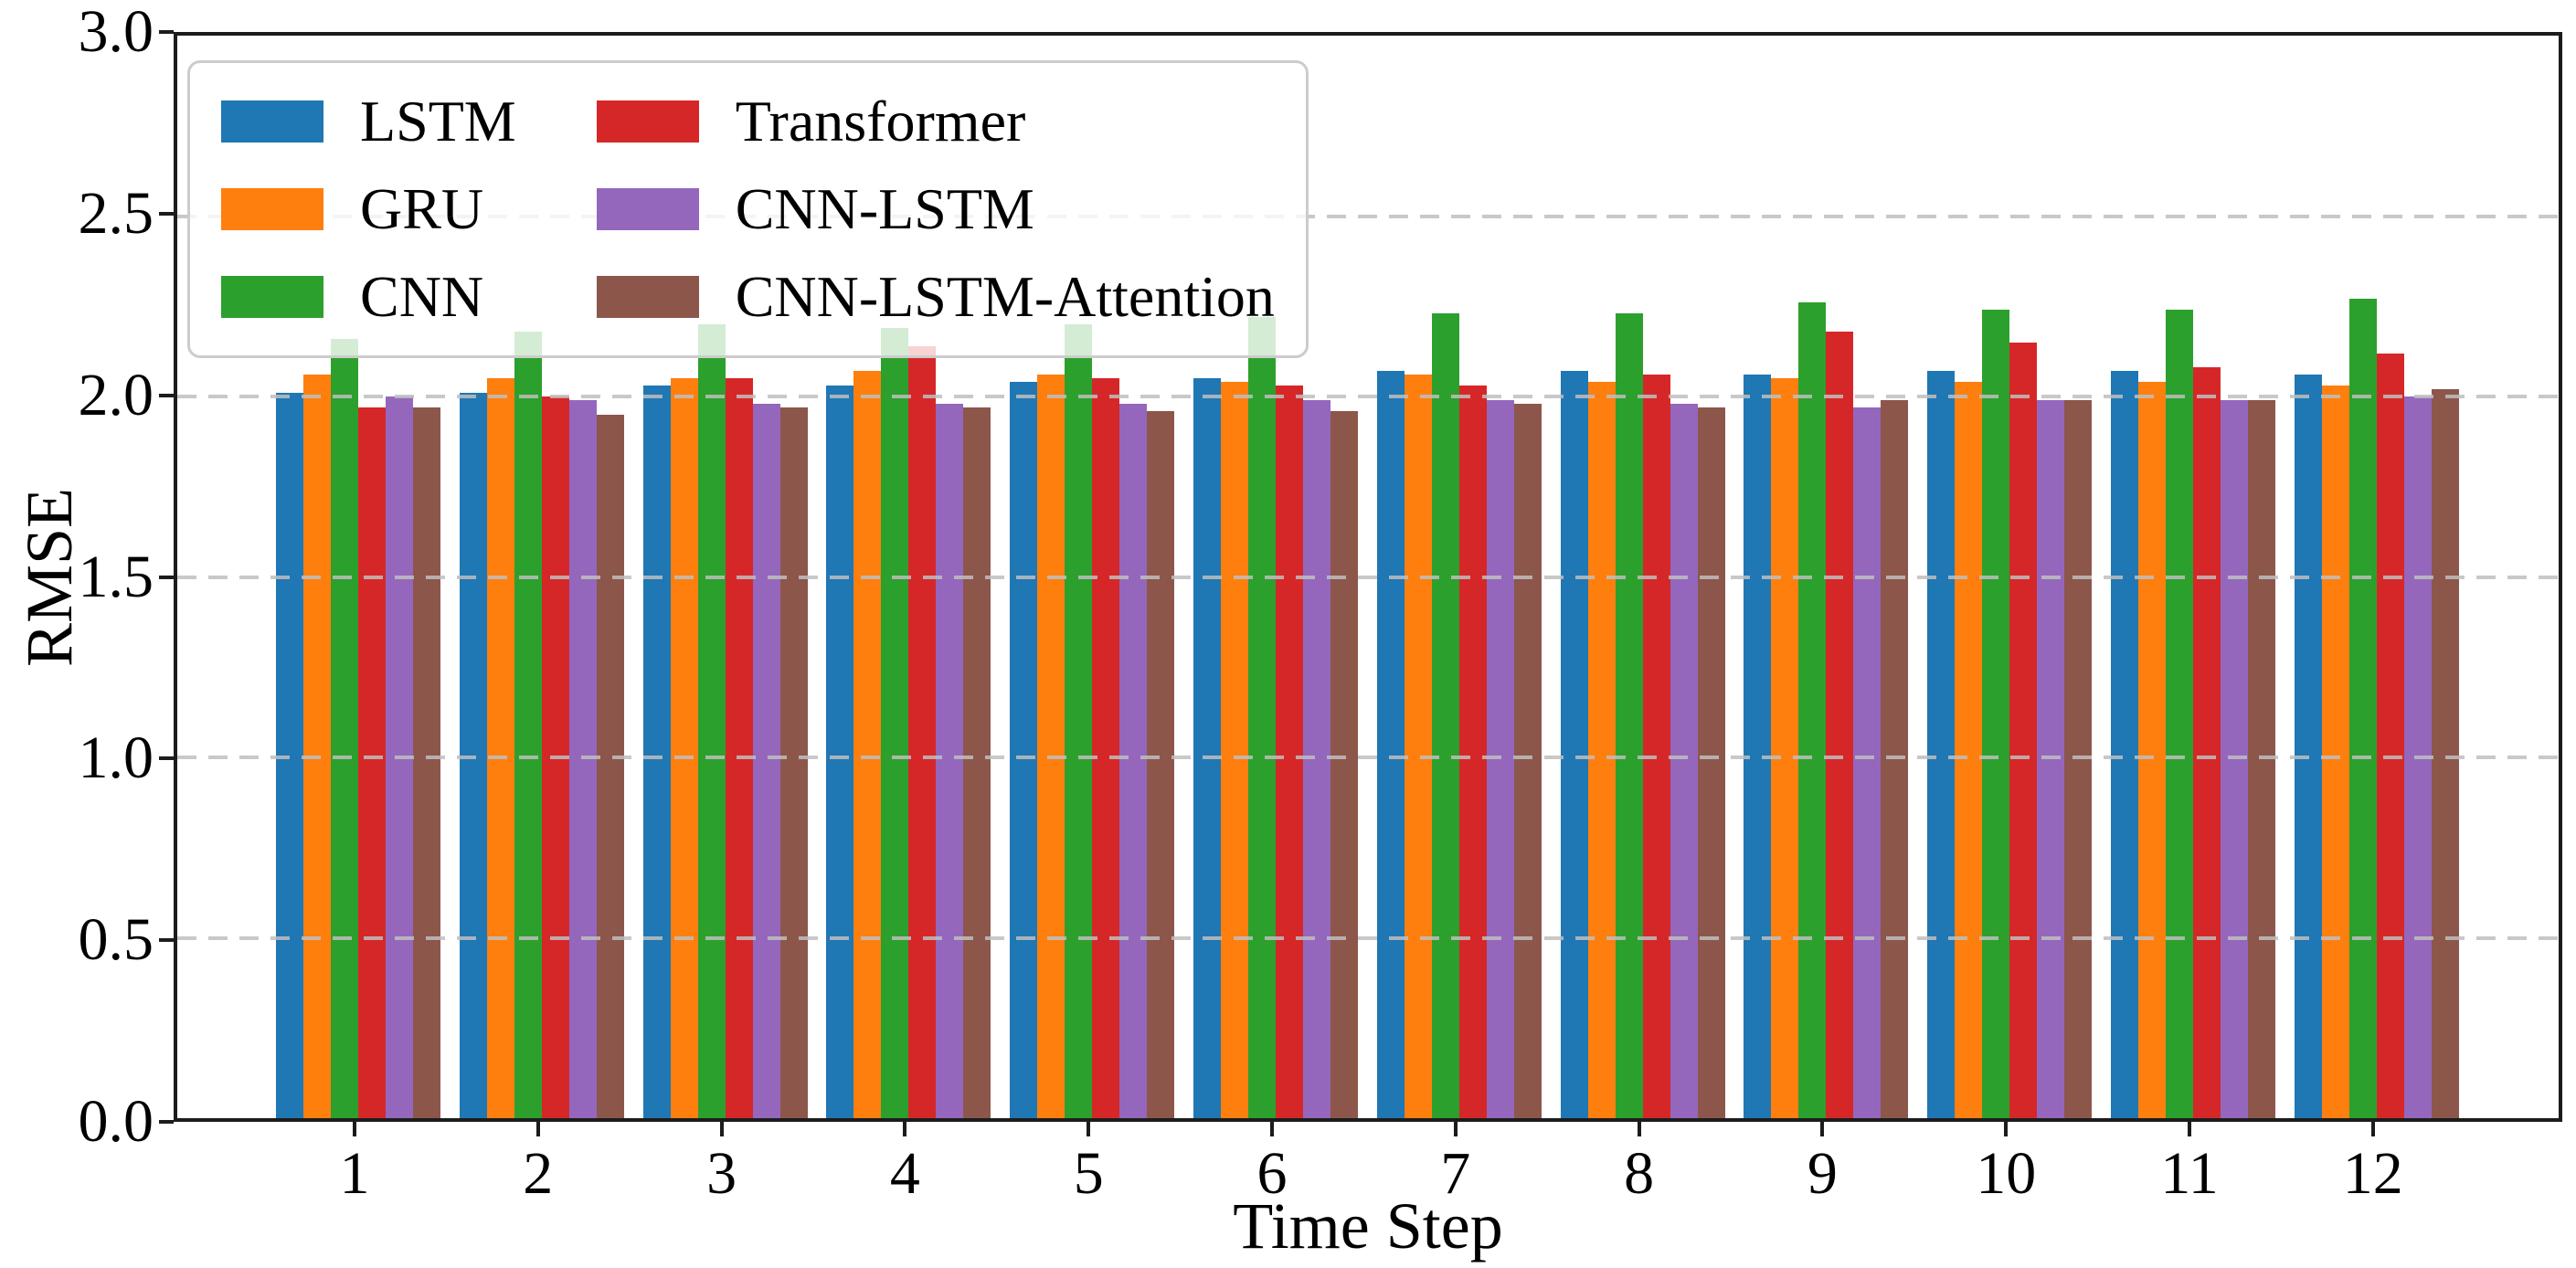  What do you see at coordinates (372, 763) in the screenshot?
I see `bar-transformer-t1` at bounding box center [372, 763].